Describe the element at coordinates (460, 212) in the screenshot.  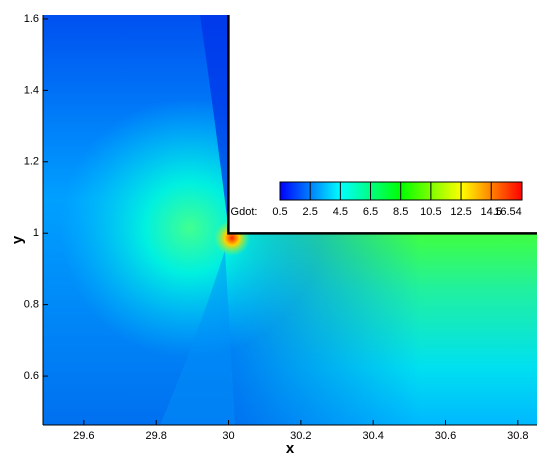
I see `colorbar-tick-label: 12.5` at that location.